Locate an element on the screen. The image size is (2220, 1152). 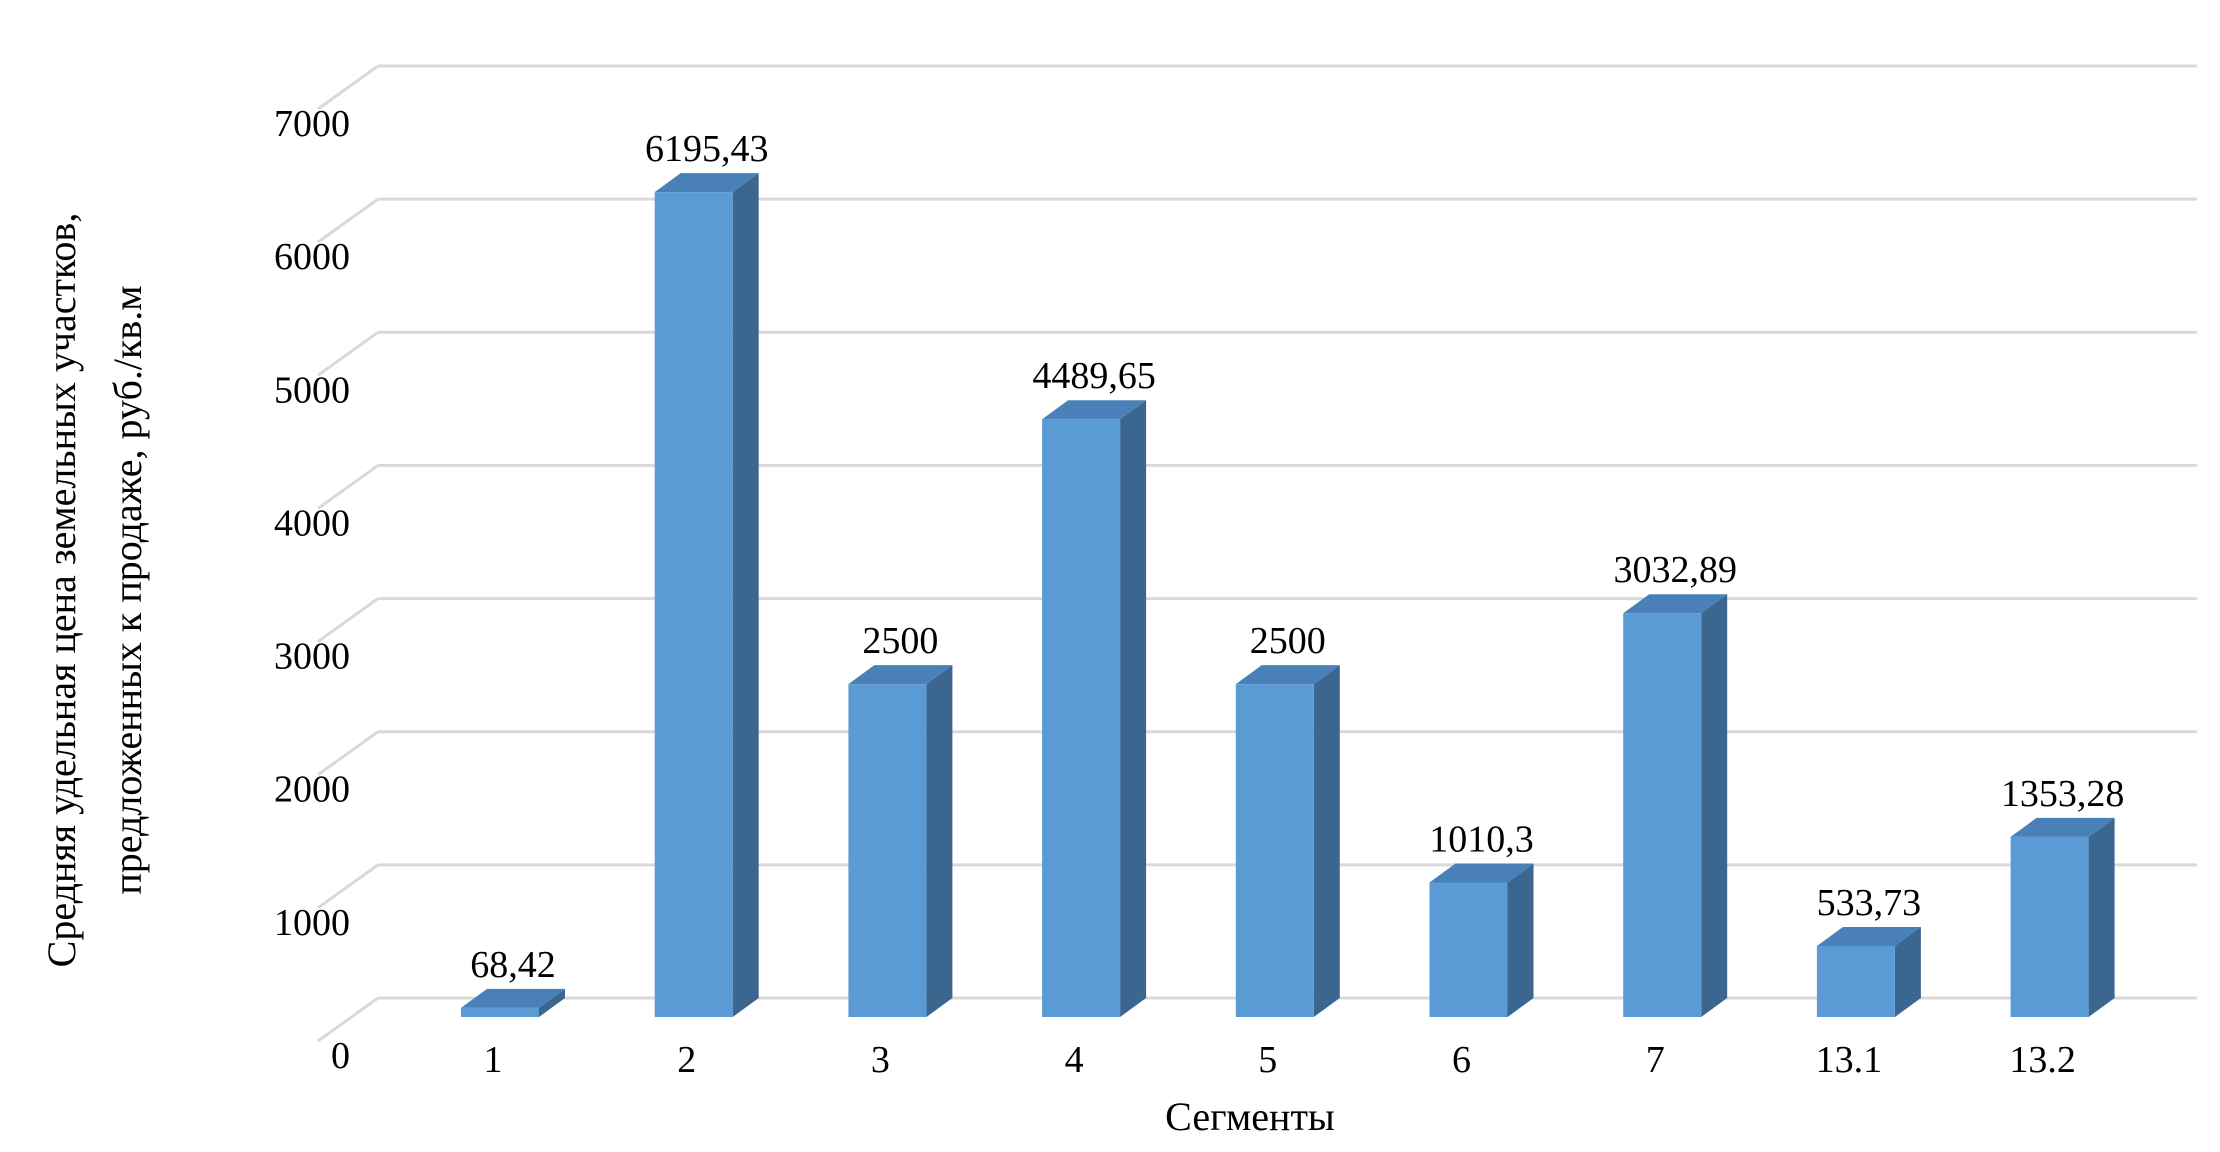
y-tick-label: 4000 is located at coordinates (312, 523).